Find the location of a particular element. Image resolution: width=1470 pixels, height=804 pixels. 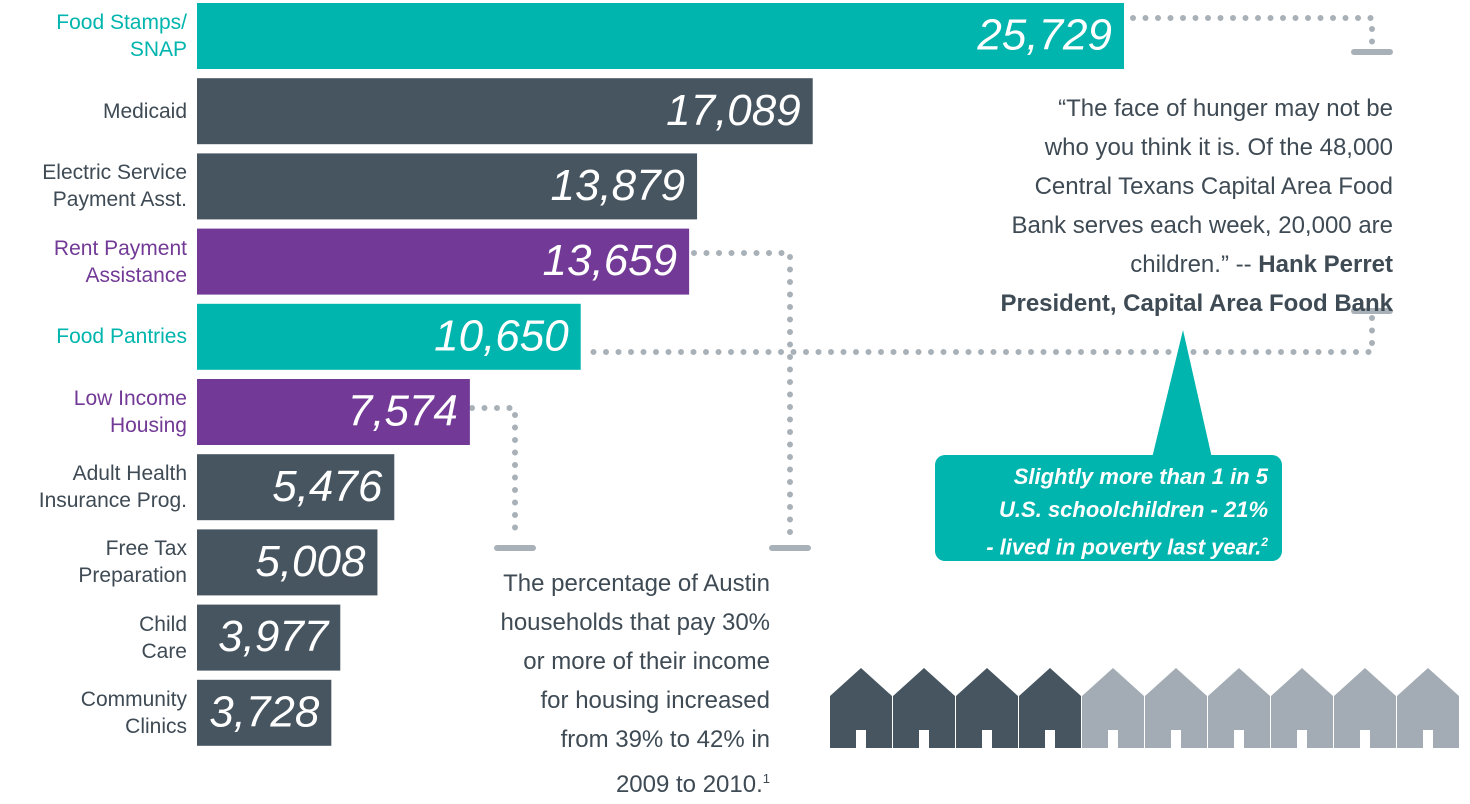

category-label: Medicaid is located at coordinates (144, 111).